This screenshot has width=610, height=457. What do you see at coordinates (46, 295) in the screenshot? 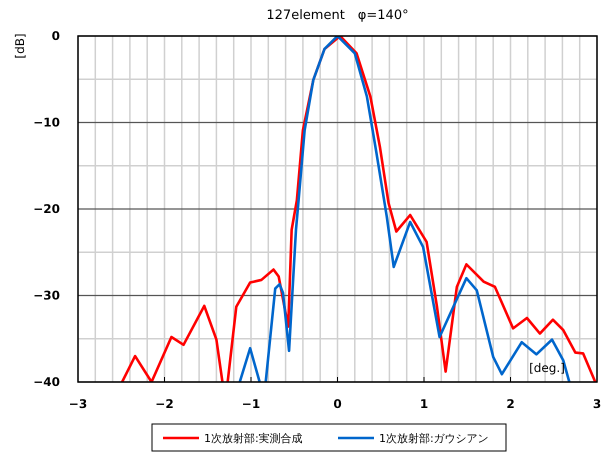
I see `y-tick-label: −30` at bounding box center [46, 295].